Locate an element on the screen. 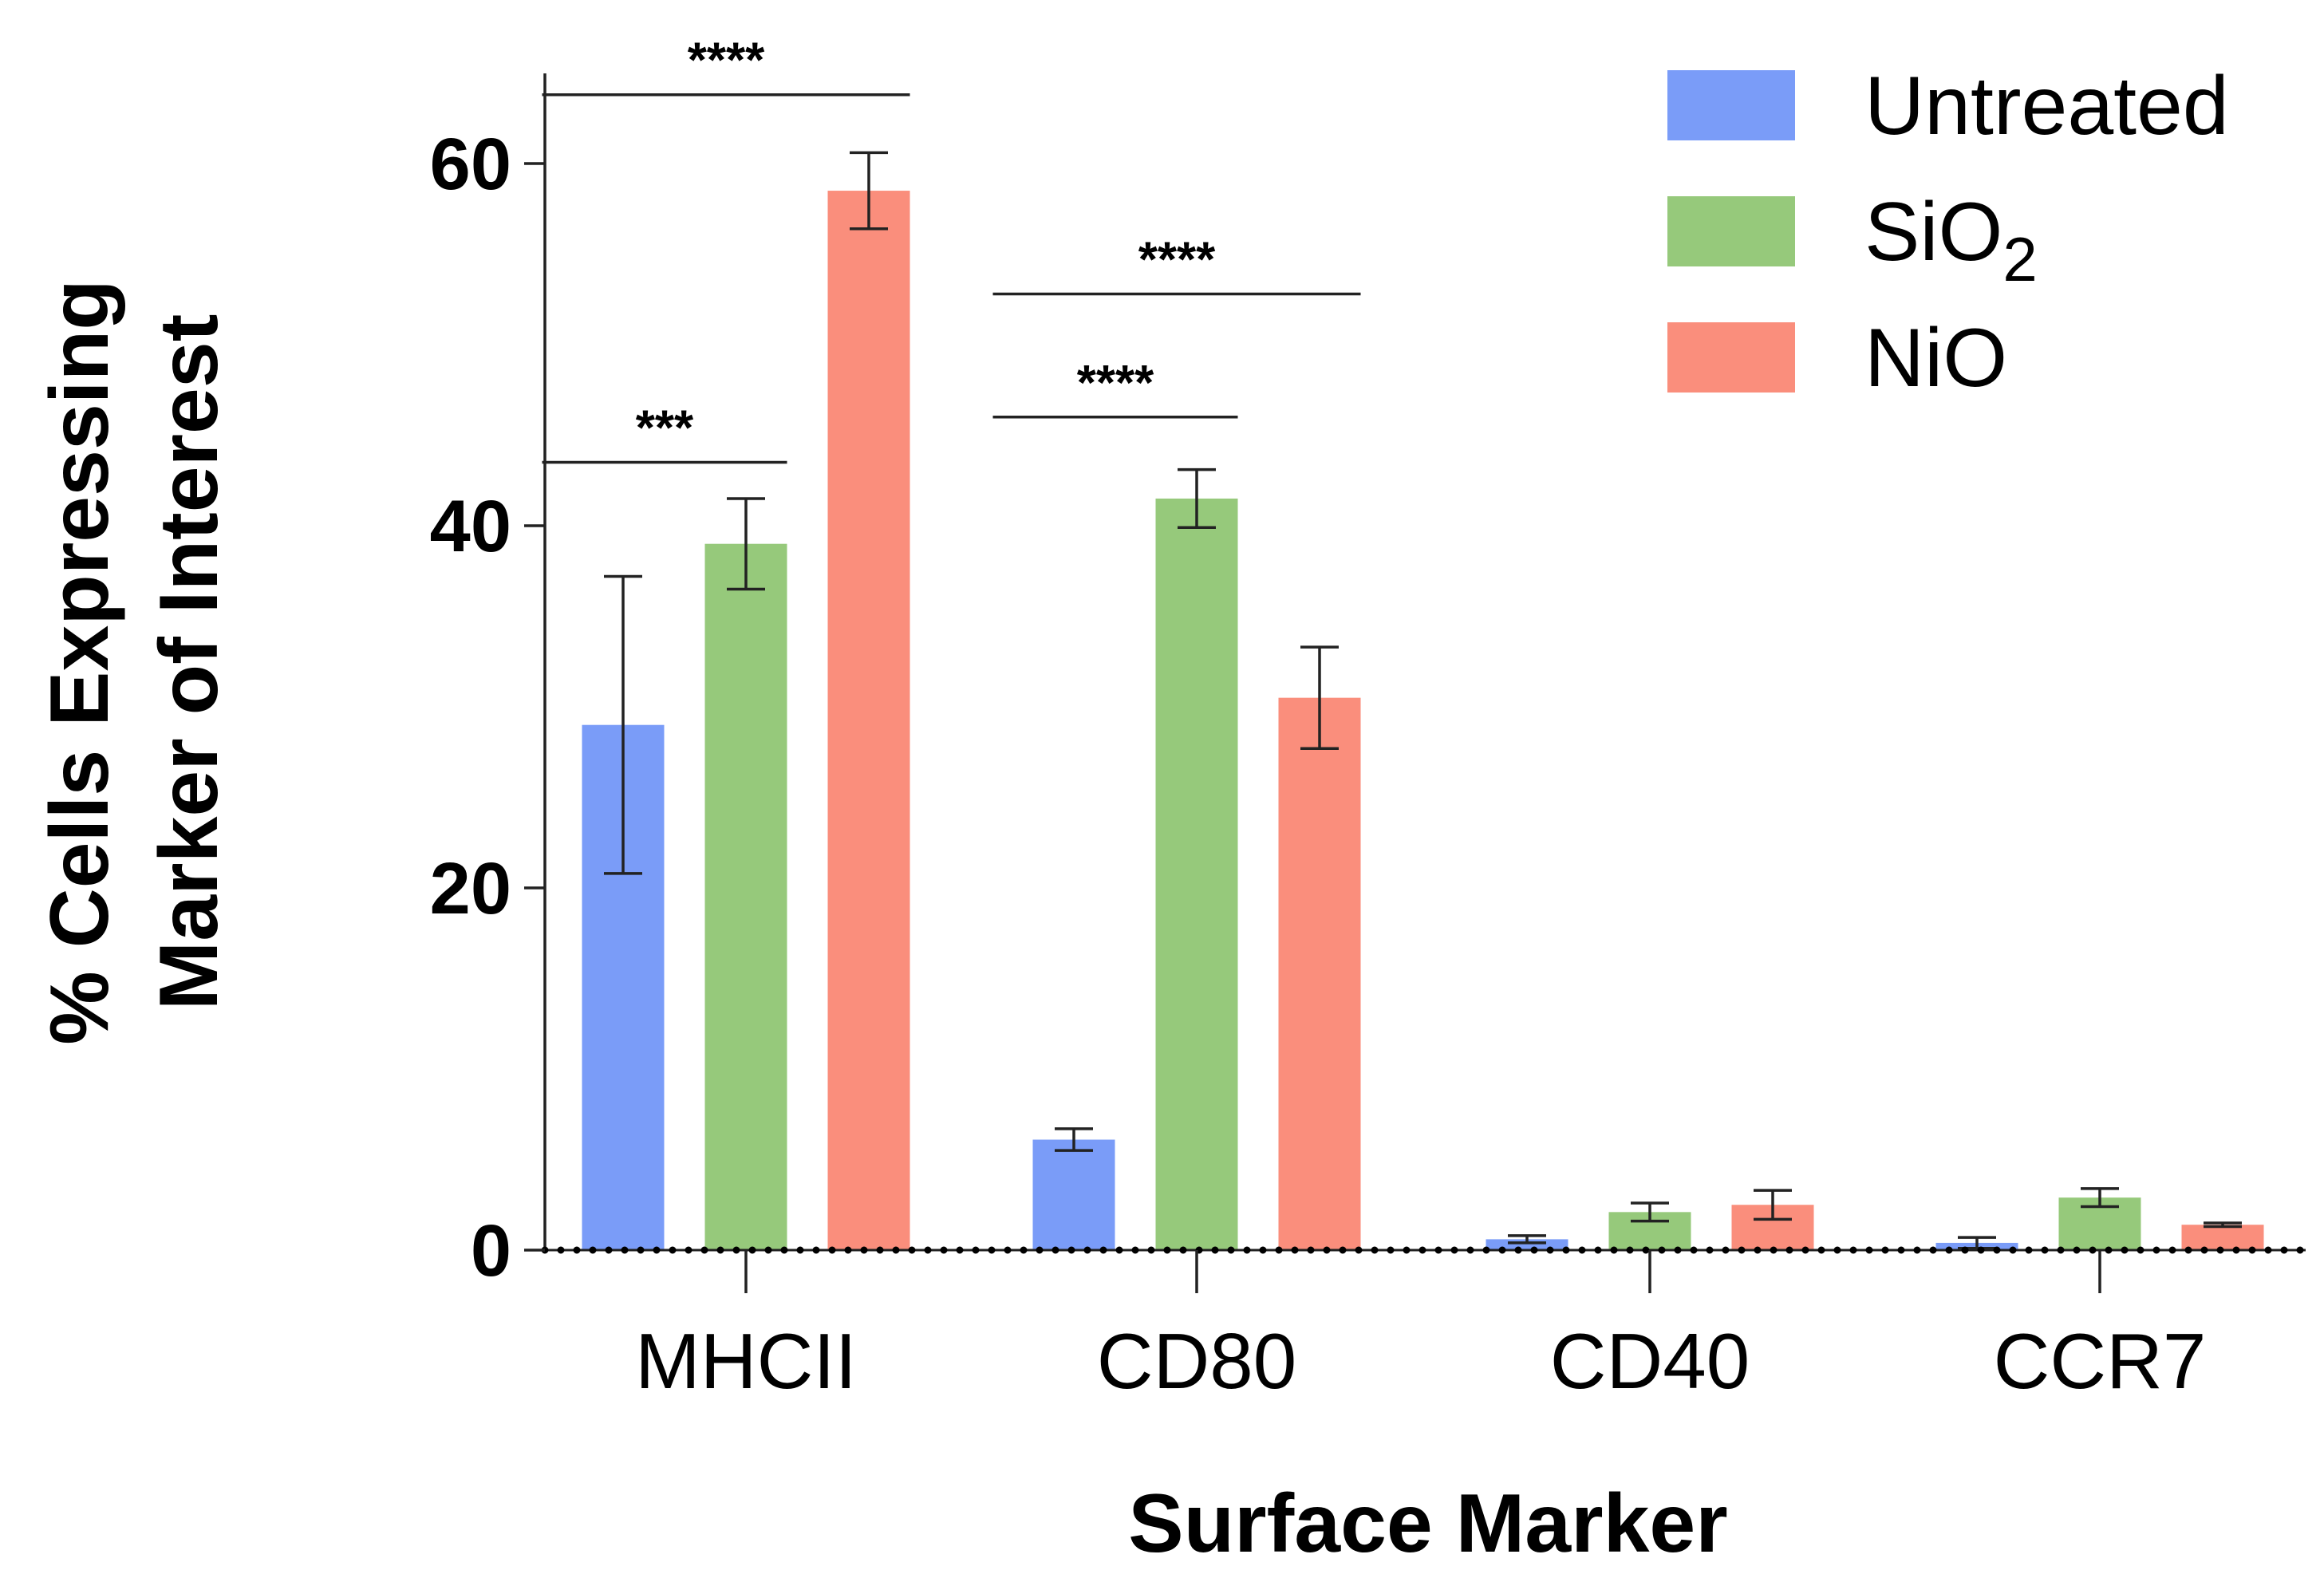 This screenshot has width=2324, height=1574. bar-cd80-nio is located at coordinates (1319, 974).